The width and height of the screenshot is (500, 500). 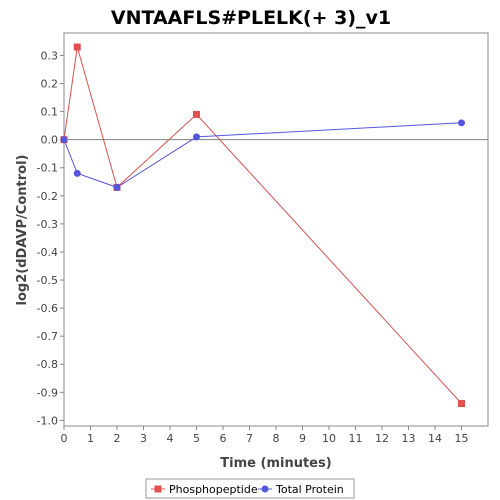 What do you see at coordinates (309, 489) in the screenshot?
I see `legend-label-total-protein: Total Protein` at bounding box center [309, 489].